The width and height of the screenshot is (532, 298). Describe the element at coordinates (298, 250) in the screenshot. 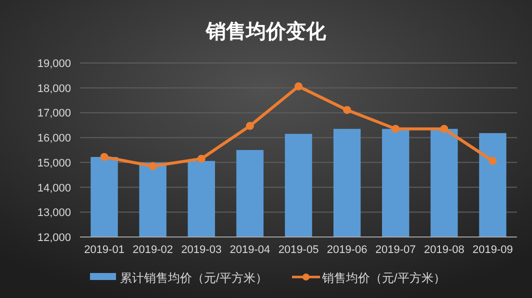

I see `x-tick-label: 2019-05` at that location.